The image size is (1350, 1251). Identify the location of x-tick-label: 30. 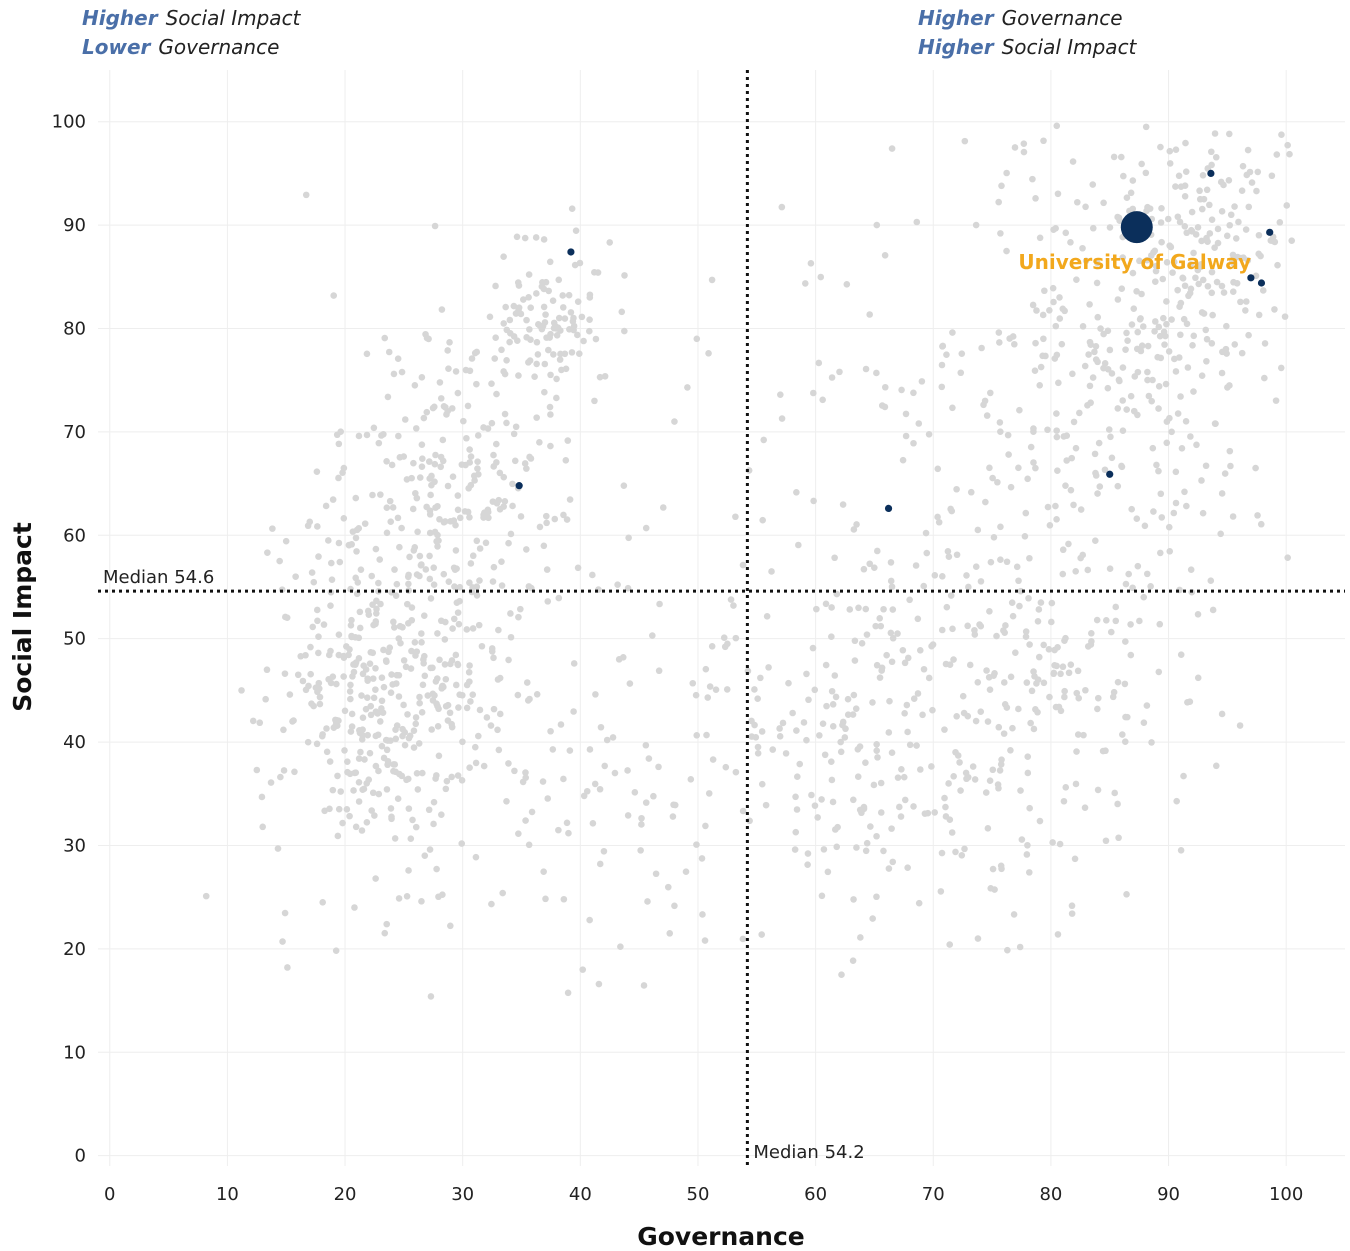
(462, 1194).